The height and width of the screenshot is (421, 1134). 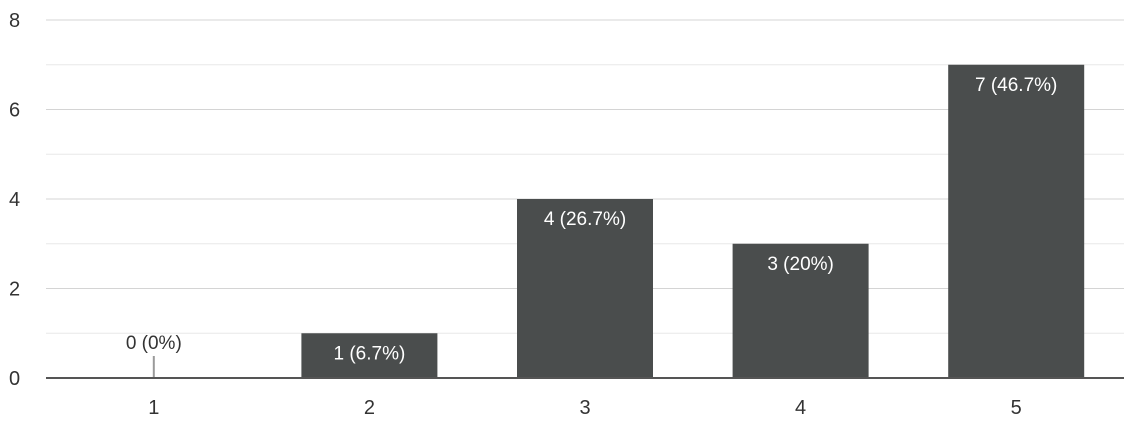 I want to click on x-tick-label-4: 4, so click(x=800, y=408).